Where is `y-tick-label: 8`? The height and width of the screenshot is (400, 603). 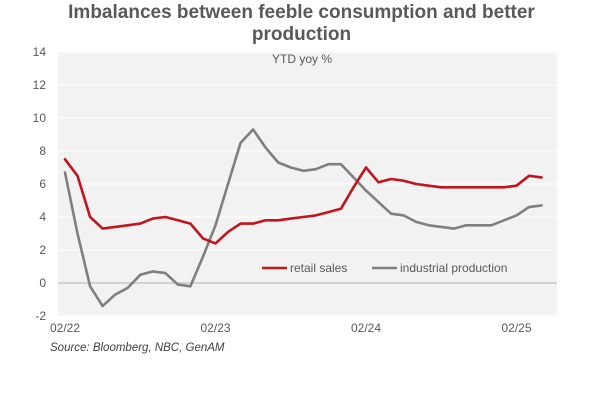
y-tick-label: 8 is located at coordinates (42, 151).